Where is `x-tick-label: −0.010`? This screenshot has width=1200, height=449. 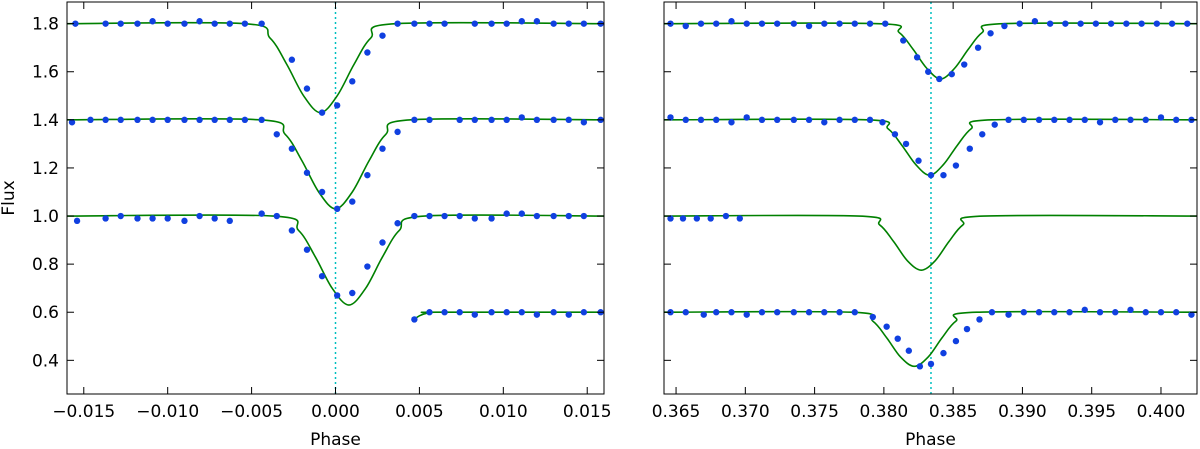
x-tick-label: −0.010 is located at coordinates (167, 412).